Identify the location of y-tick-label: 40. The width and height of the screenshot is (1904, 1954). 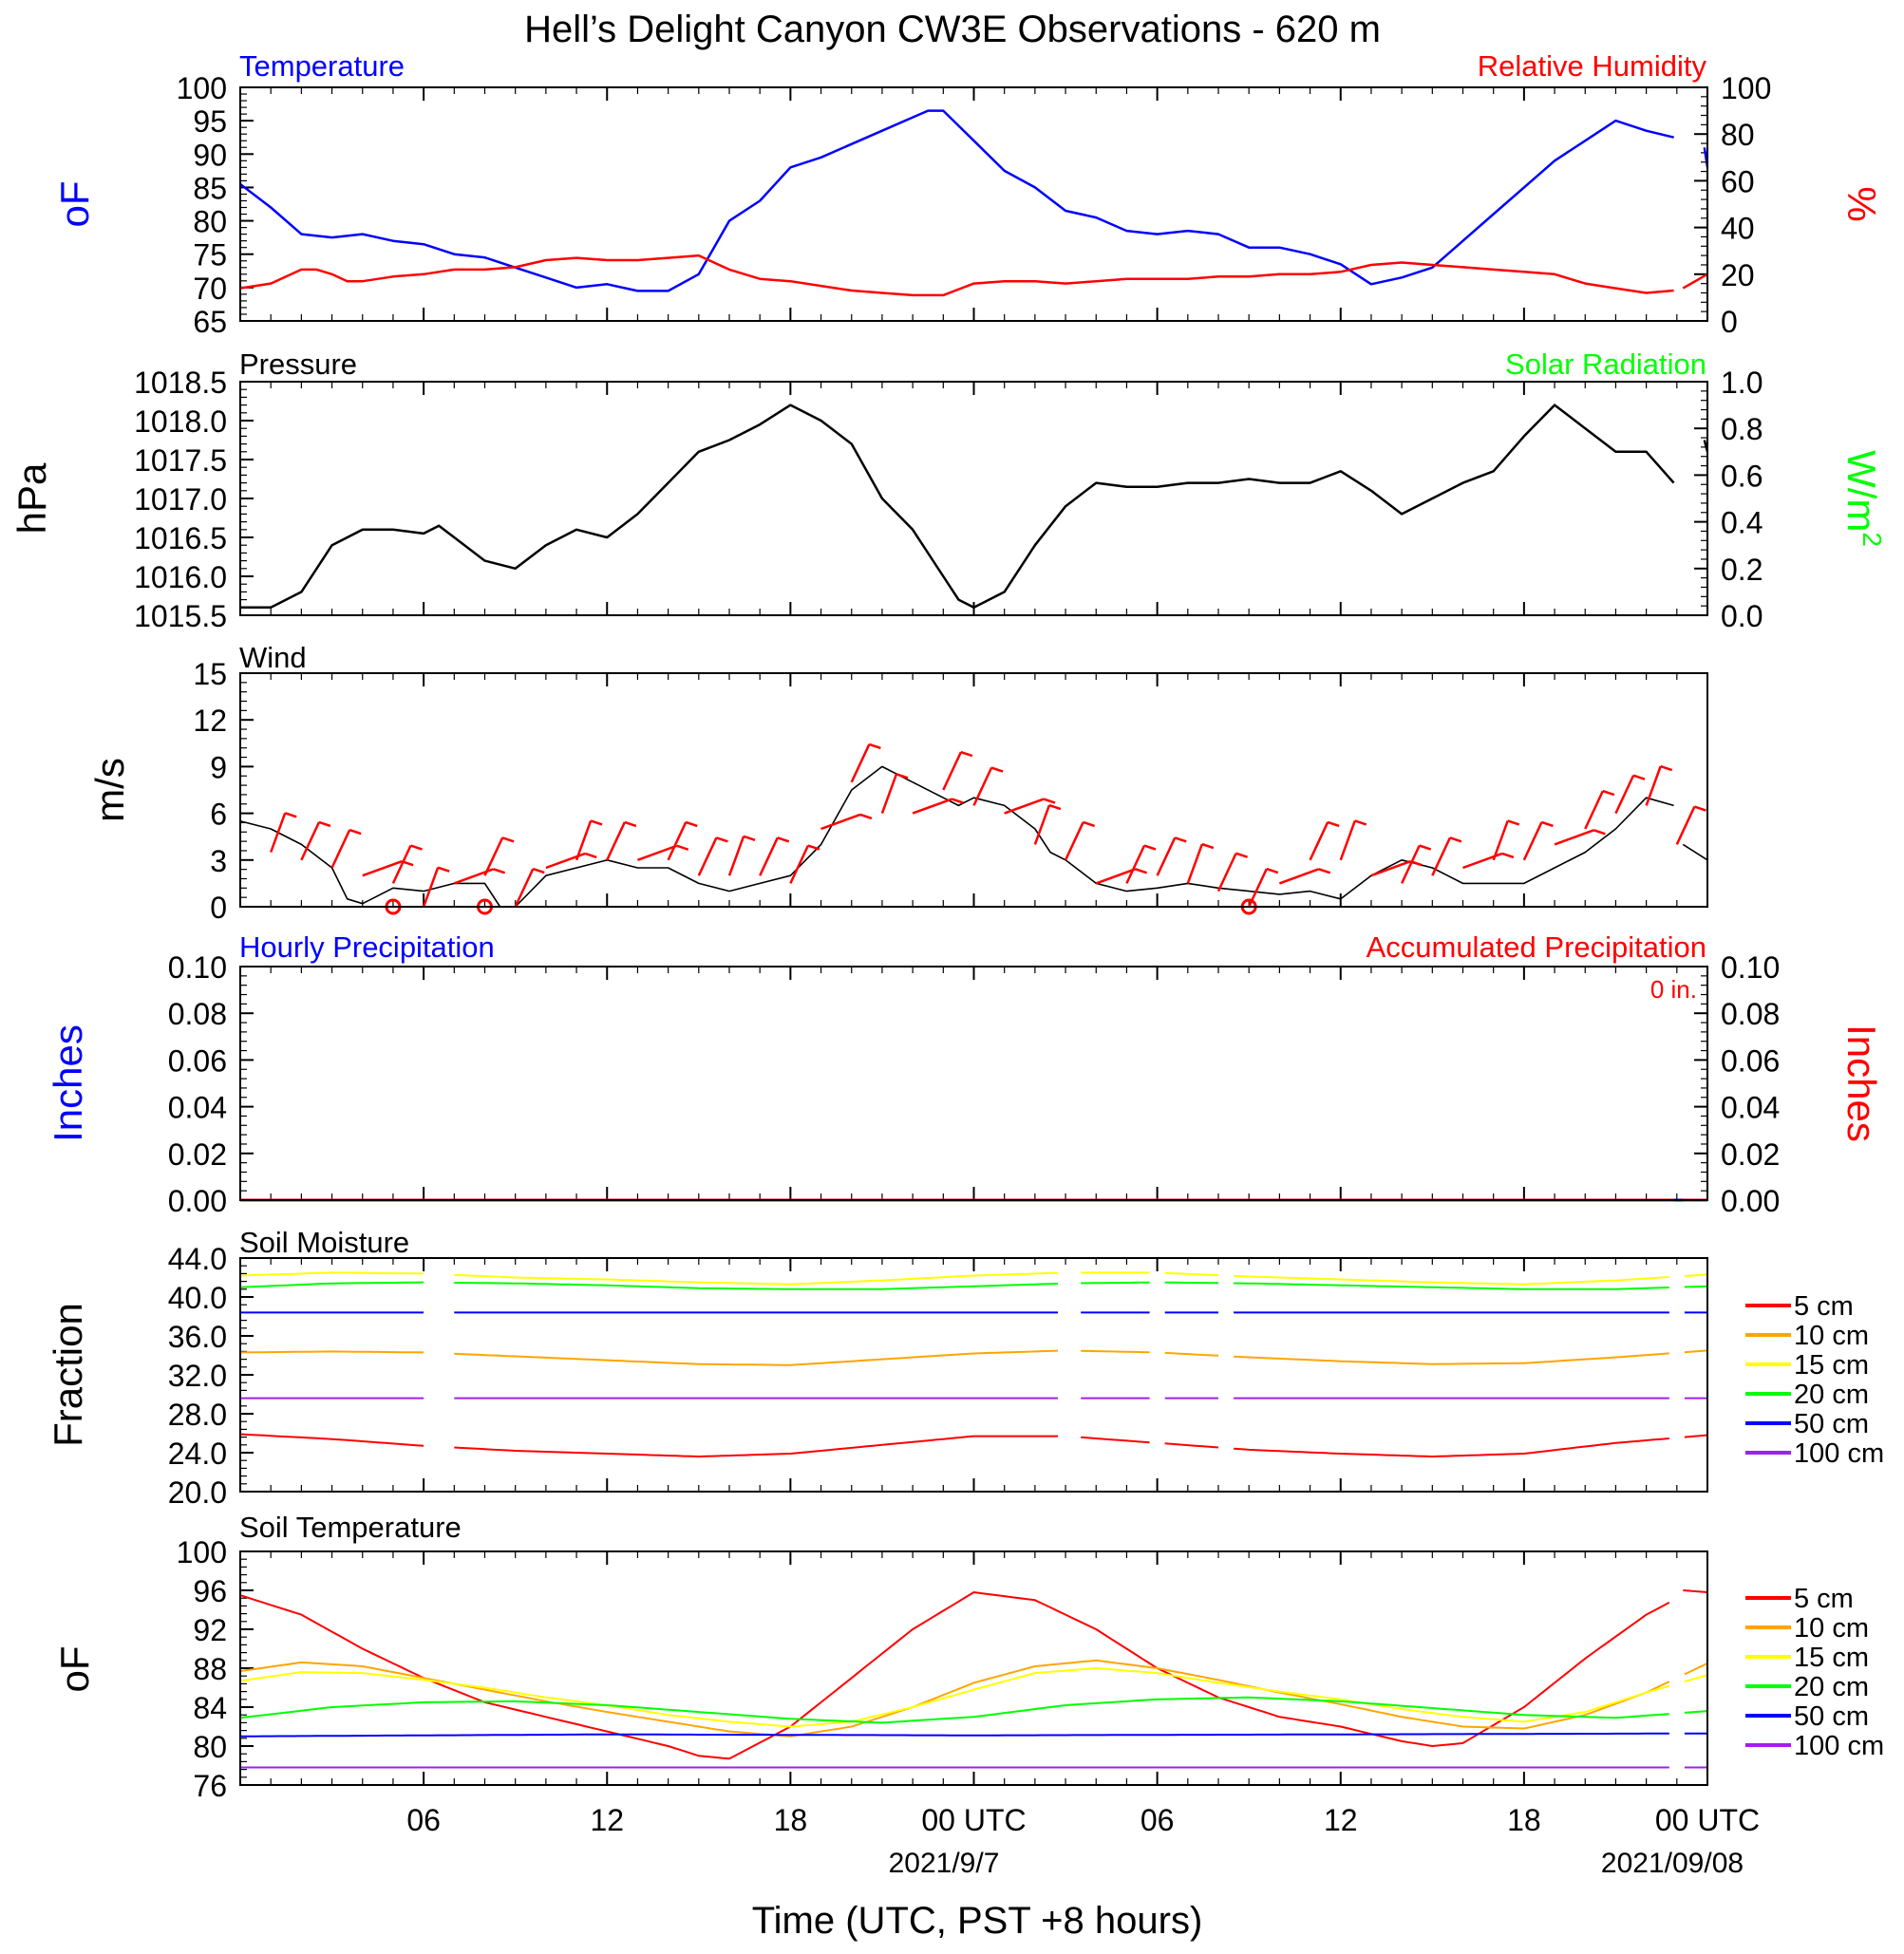
(1738, 229).